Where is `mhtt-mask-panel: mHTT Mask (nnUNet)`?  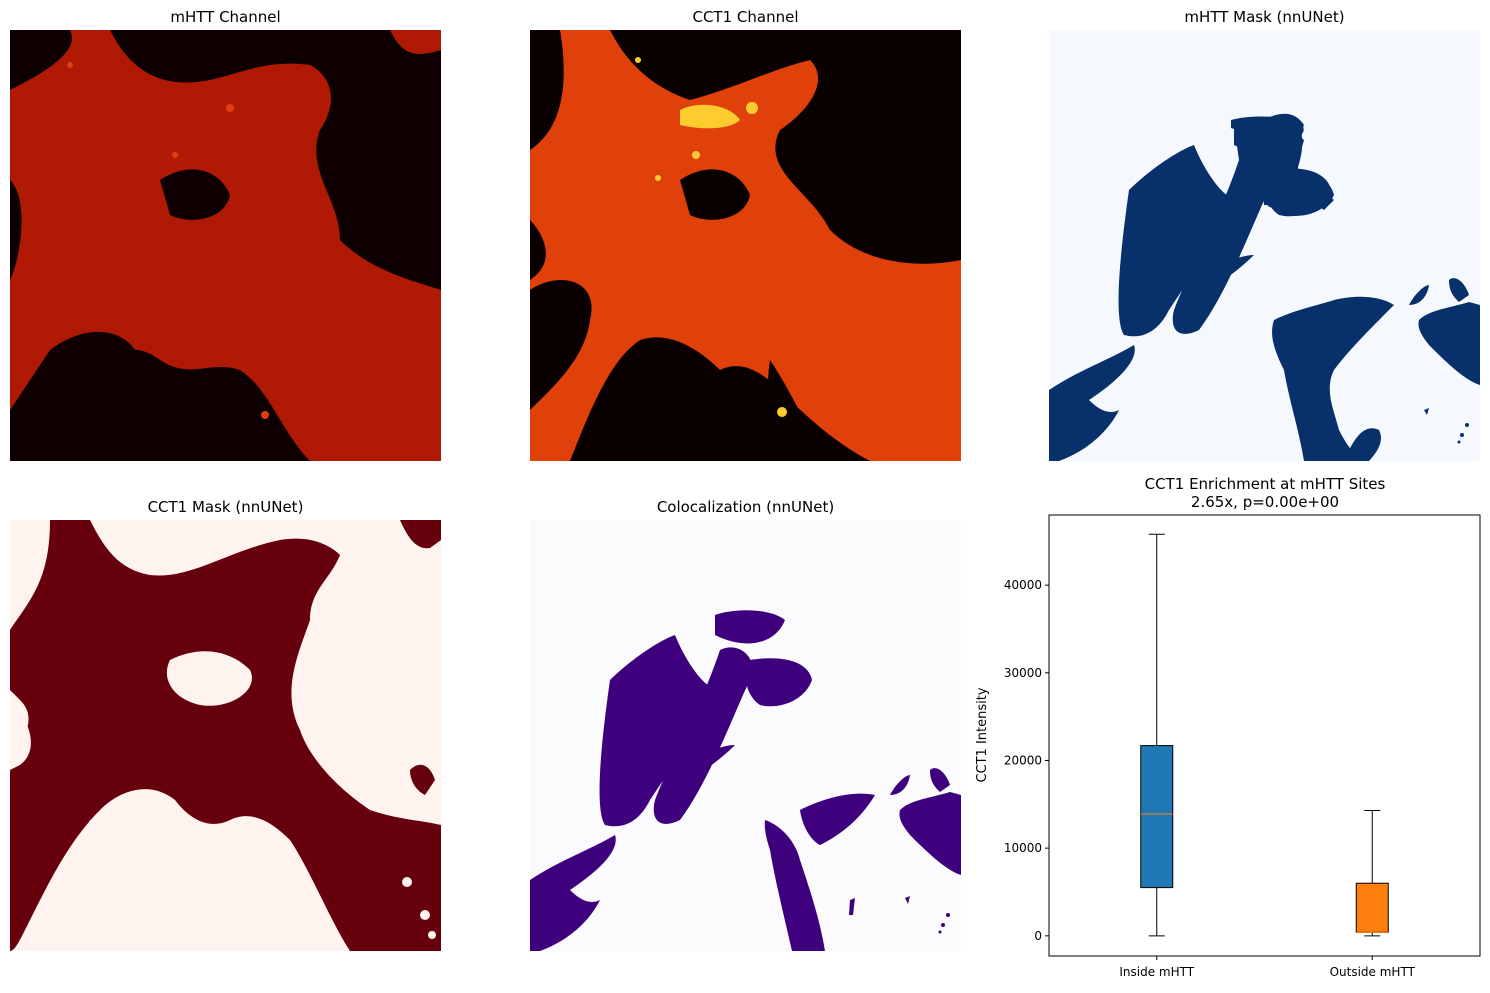
mhtt-mask-panel: mHTT Mask (nnUNet) is located at coordinates (1264, 230).